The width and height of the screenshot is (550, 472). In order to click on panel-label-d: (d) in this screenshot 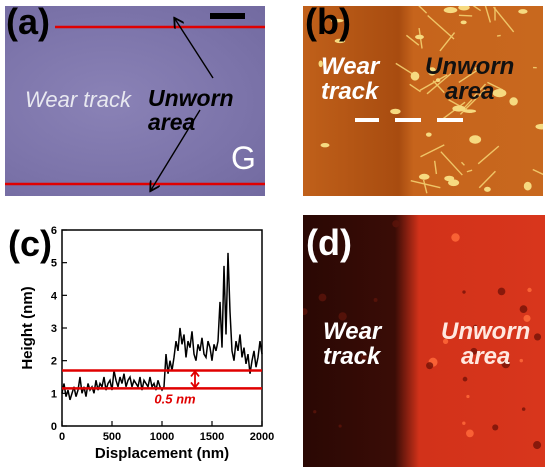, I will do `click(329, 242)`.